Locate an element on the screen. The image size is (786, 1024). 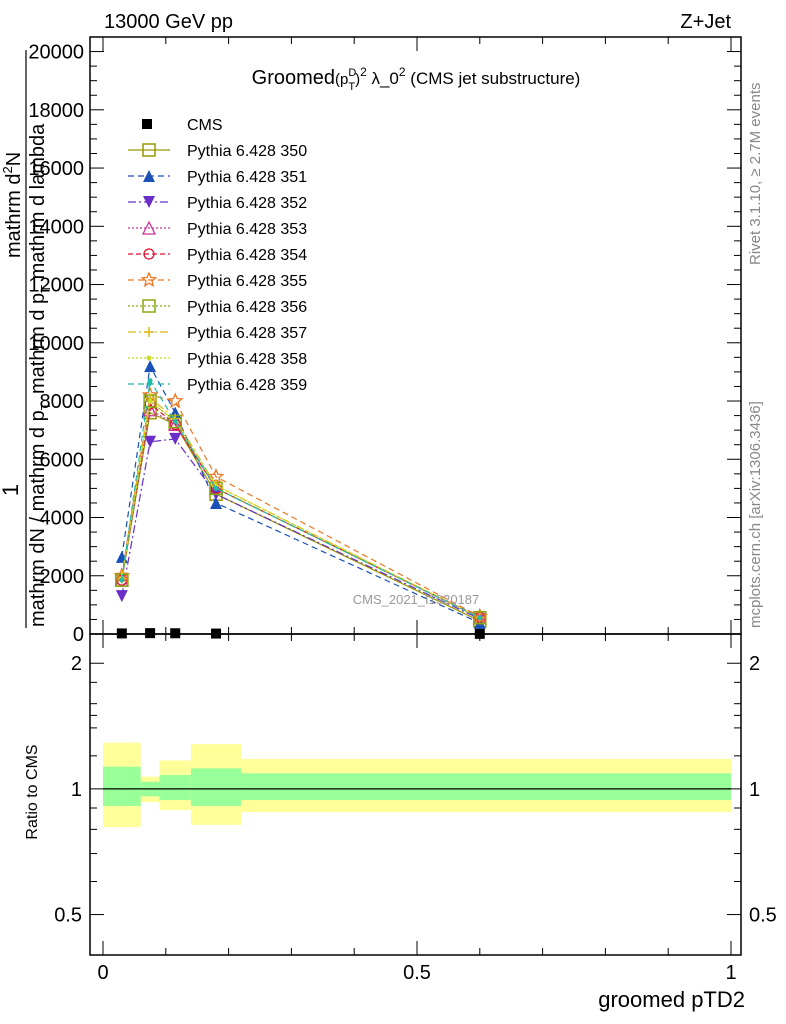
legend-label-9: Pythia 6.428 359 is located at coordinates (247, 385).